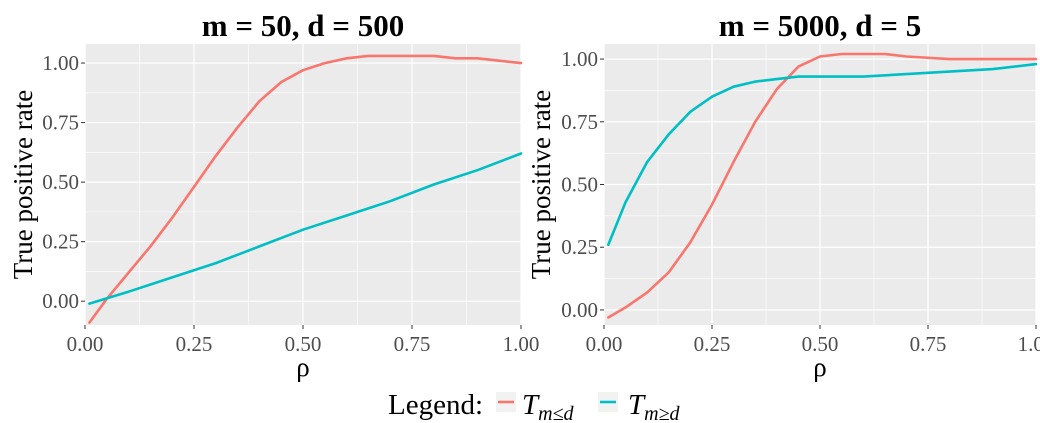 The height and width of the screenshot is (423, 1040). I want to click on legend-label-1: Tm≤d, so click(548, 406).